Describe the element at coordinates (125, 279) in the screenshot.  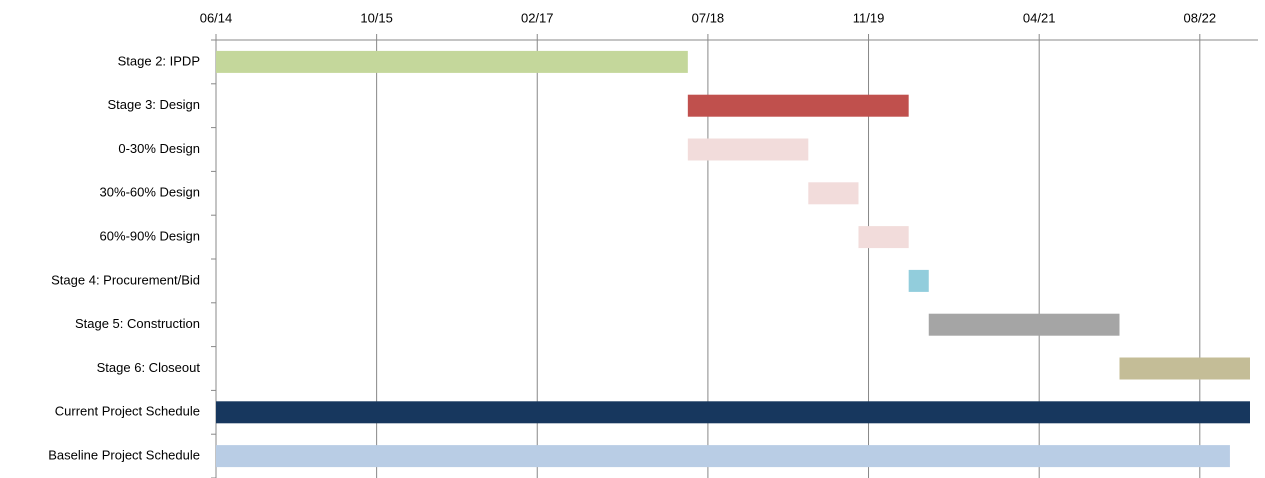
I see `task-label: Stage 4: Procurement/Bid` at that location.